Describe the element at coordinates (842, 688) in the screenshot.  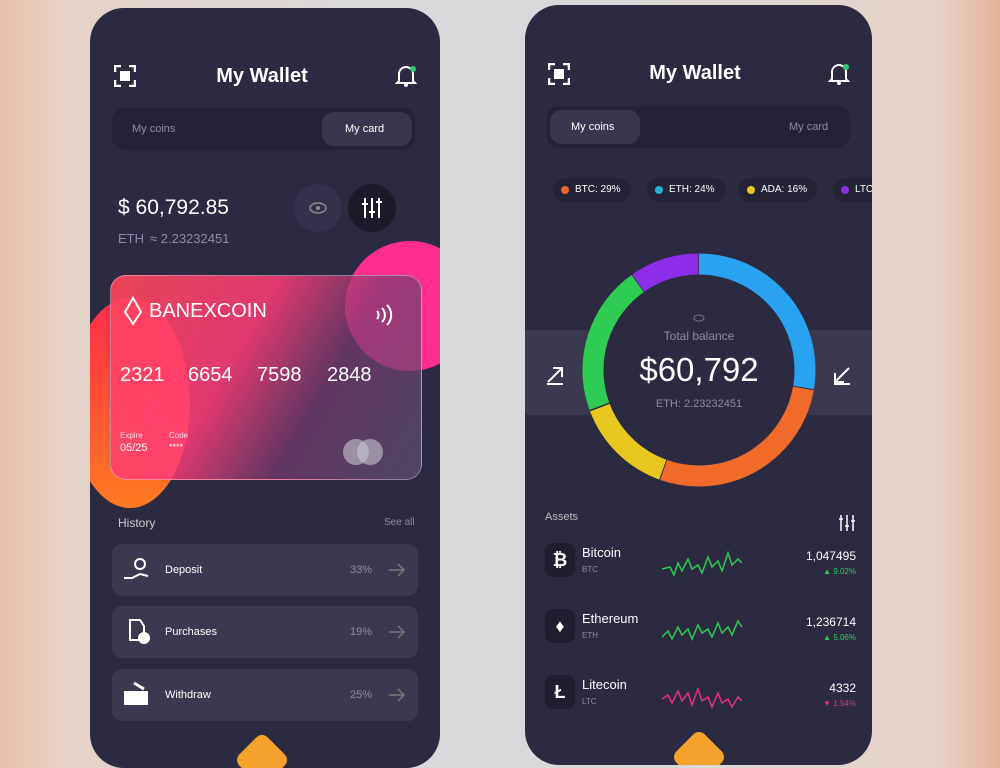
I see `asset-value: 4332` at that location.